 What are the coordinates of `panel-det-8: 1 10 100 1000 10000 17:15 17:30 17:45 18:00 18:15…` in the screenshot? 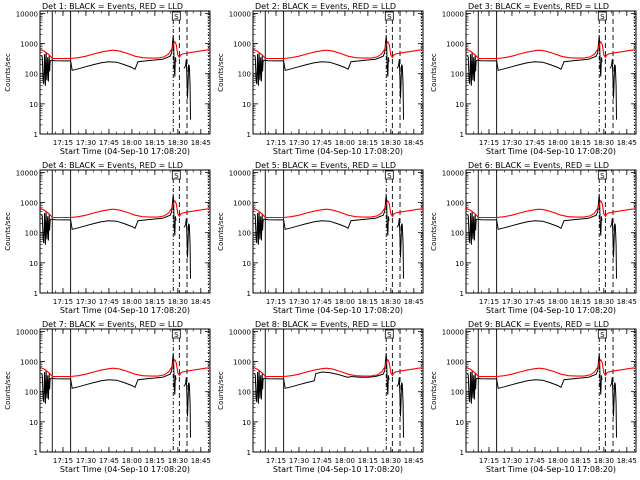 It's located at (320, 397).